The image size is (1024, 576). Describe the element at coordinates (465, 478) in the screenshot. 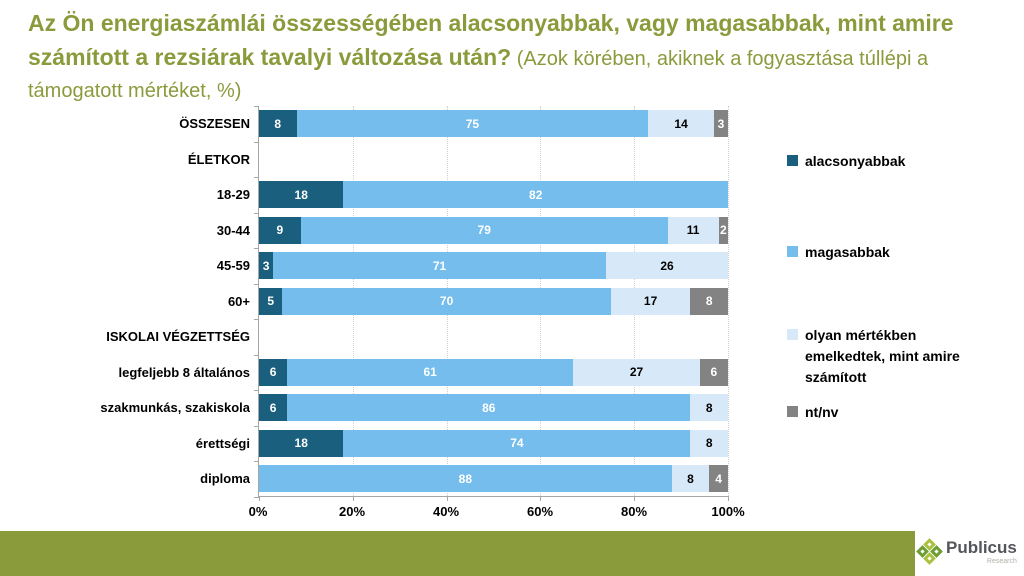

I see `segment-value-label: 88` at that location.